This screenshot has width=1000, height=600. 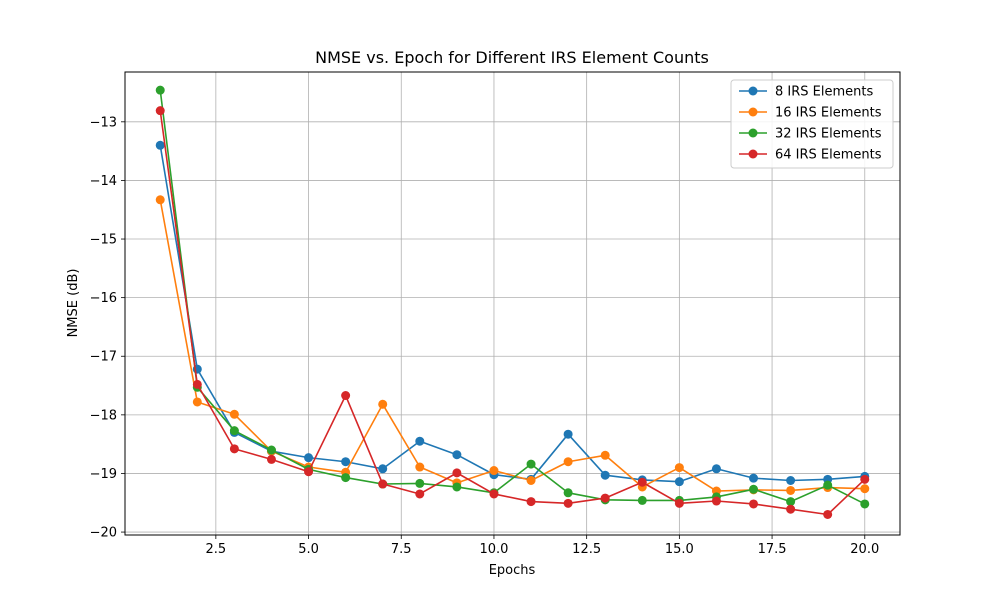 I want to click on legend-item: 16 IRS Elements, so click(x=810, y=113).